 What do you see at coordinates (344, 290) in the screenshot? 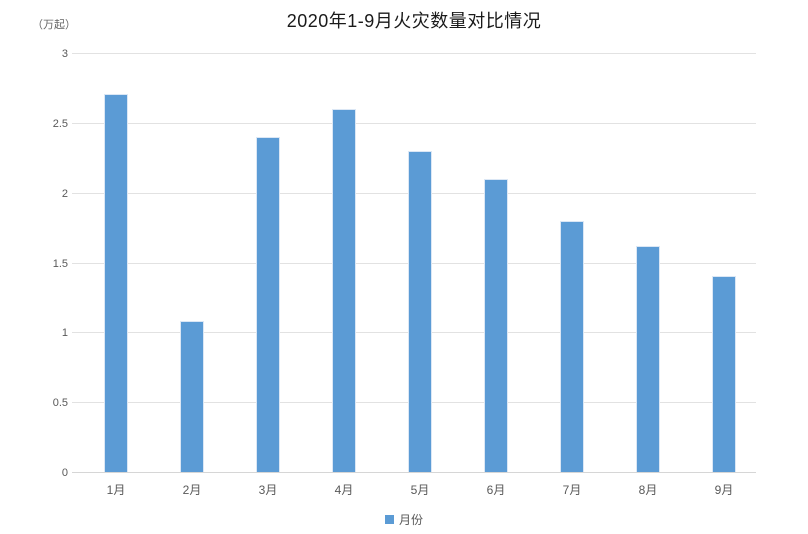
I see `bar-4月` at bounding box center [344, 290].